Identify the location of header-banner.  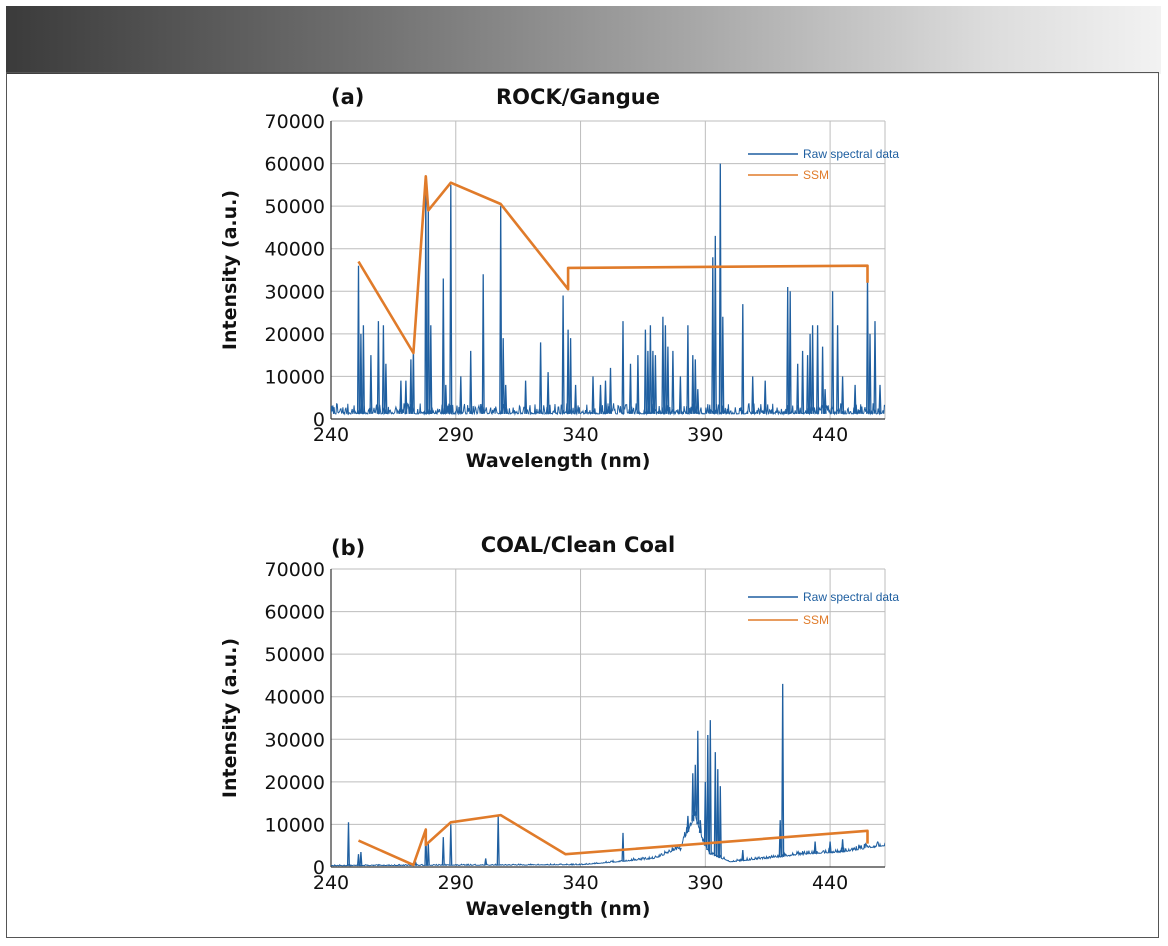
(583, 40).